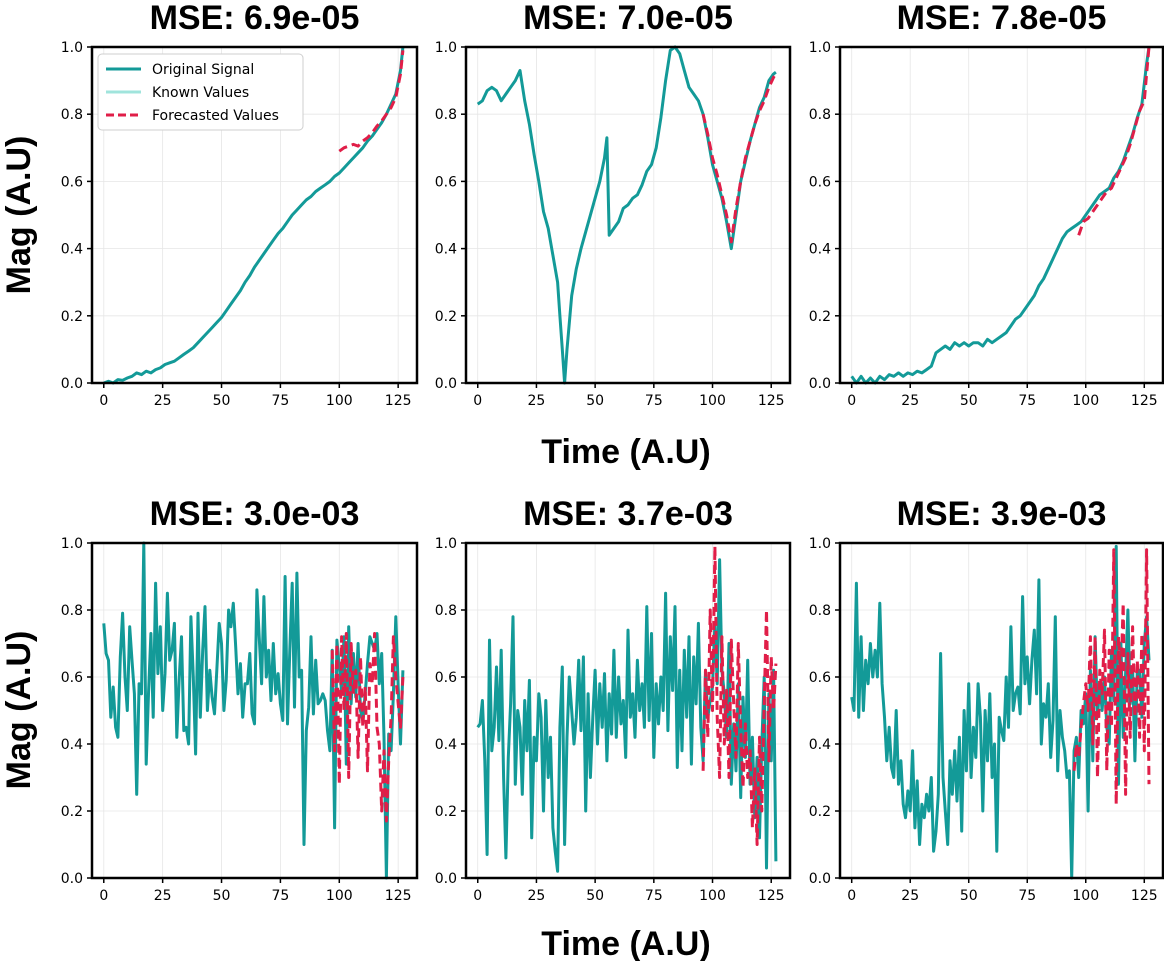  What do you see at coordinates (19, 710) in the screenshot?
I see `y-axis-label-bottom: Mag (A.U)` at bounding box center [19, 710].